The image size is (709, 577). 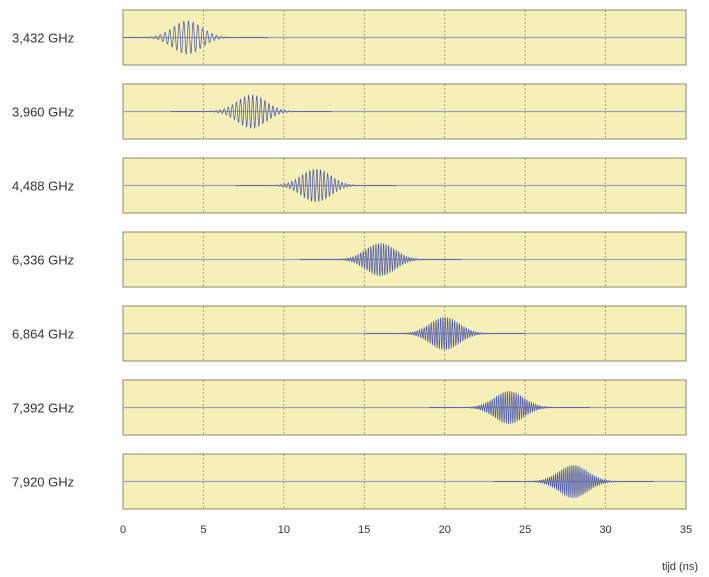 What do you see at coordinates (680, 567) in the screenshot?
I see `x-axis-label: tijd (ns)` at bounding box center [680, 567].